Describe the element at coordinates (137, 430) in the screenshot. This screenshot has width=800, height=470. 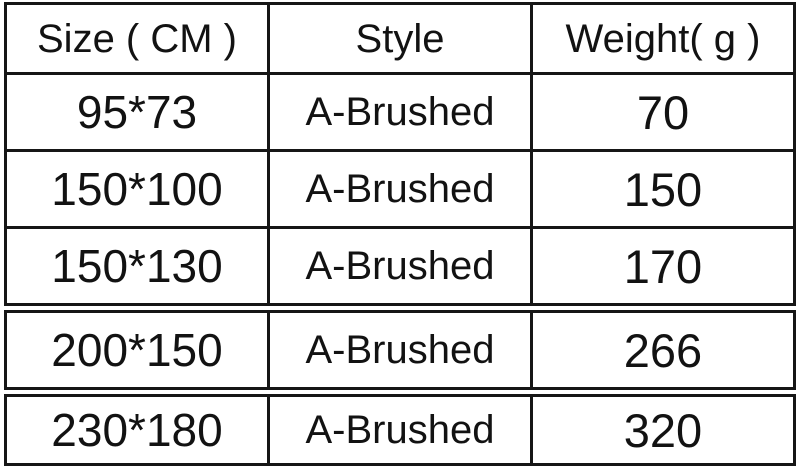
I see `cell-size: 230*180` at that location.